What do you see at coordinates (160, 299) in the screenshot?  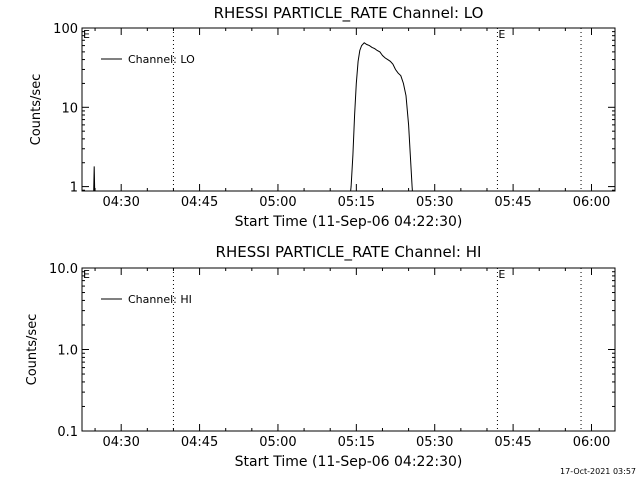 I see `legend-label: Channel: HI` at bounding box center [160, 299].